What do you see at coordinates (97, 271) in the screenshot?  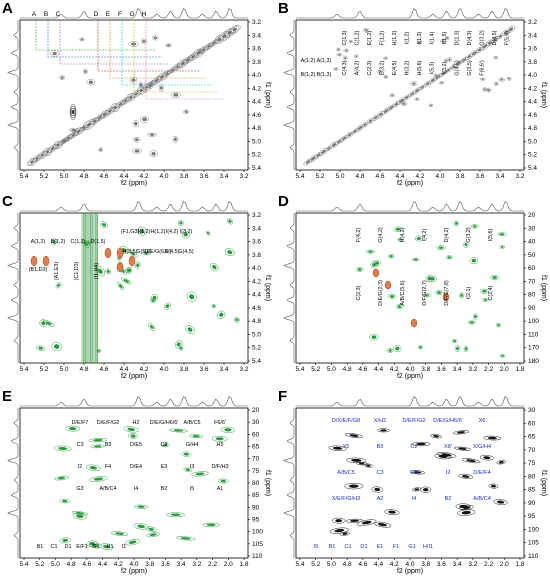 I see `peak-label: (I1,H4)` at bounding box center [97, 271].